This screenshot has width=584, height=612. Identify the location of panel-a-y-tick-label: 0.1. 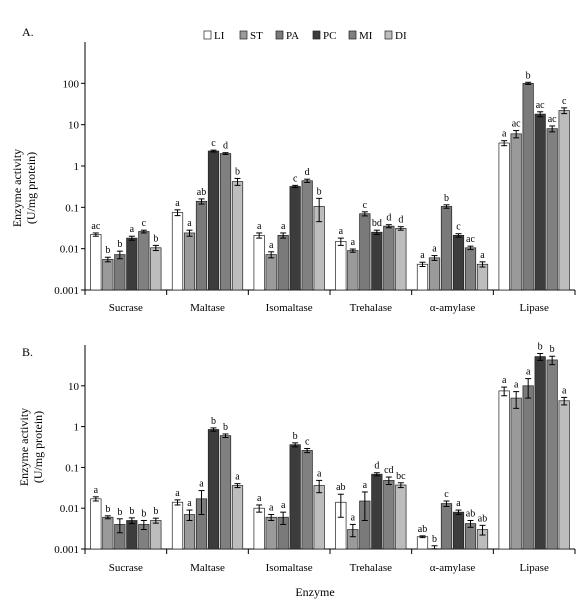
(72, 208).